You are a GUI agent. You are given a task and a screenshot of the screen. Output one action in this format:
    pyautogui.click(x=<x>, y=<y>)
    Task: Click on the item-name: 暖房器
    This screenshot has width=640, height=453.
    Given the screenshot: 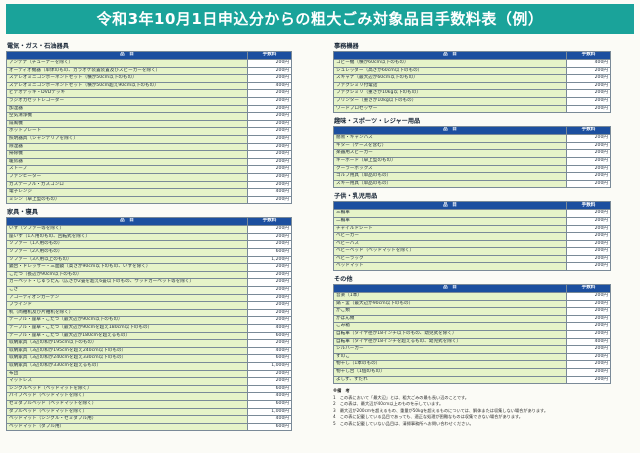 What is the action you would take?
    pyautogui.click(x=127, y=162)
    